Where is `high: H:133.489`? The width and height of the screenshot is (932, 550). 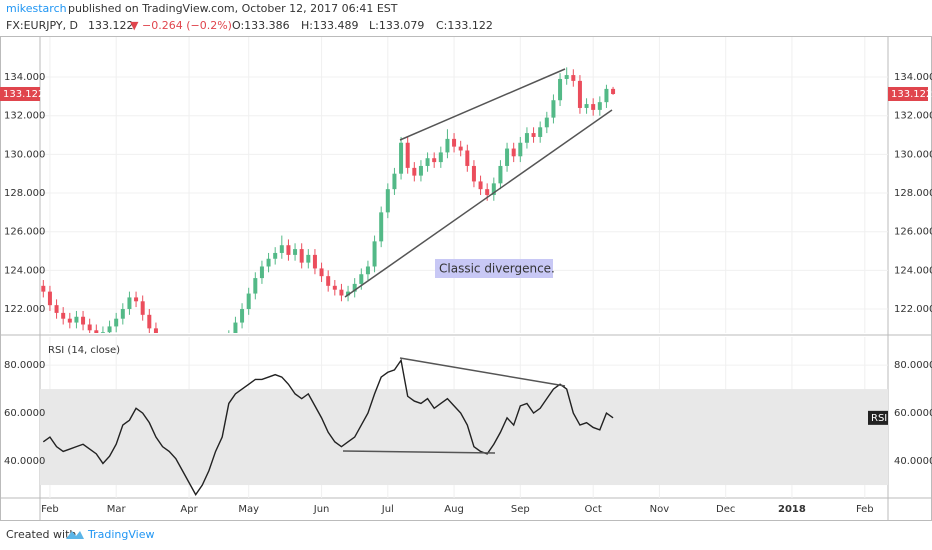
high: H:133.489 is located at coordinates (329, 25).